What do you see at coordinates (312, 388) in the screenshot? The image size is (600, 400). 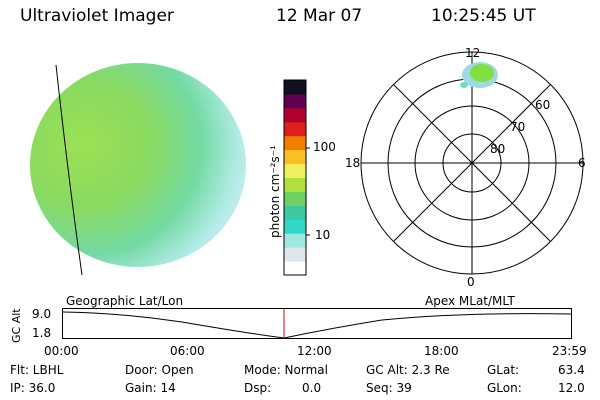 I see `status-dsp-value: 0.0` at bounding box center [312, 388].